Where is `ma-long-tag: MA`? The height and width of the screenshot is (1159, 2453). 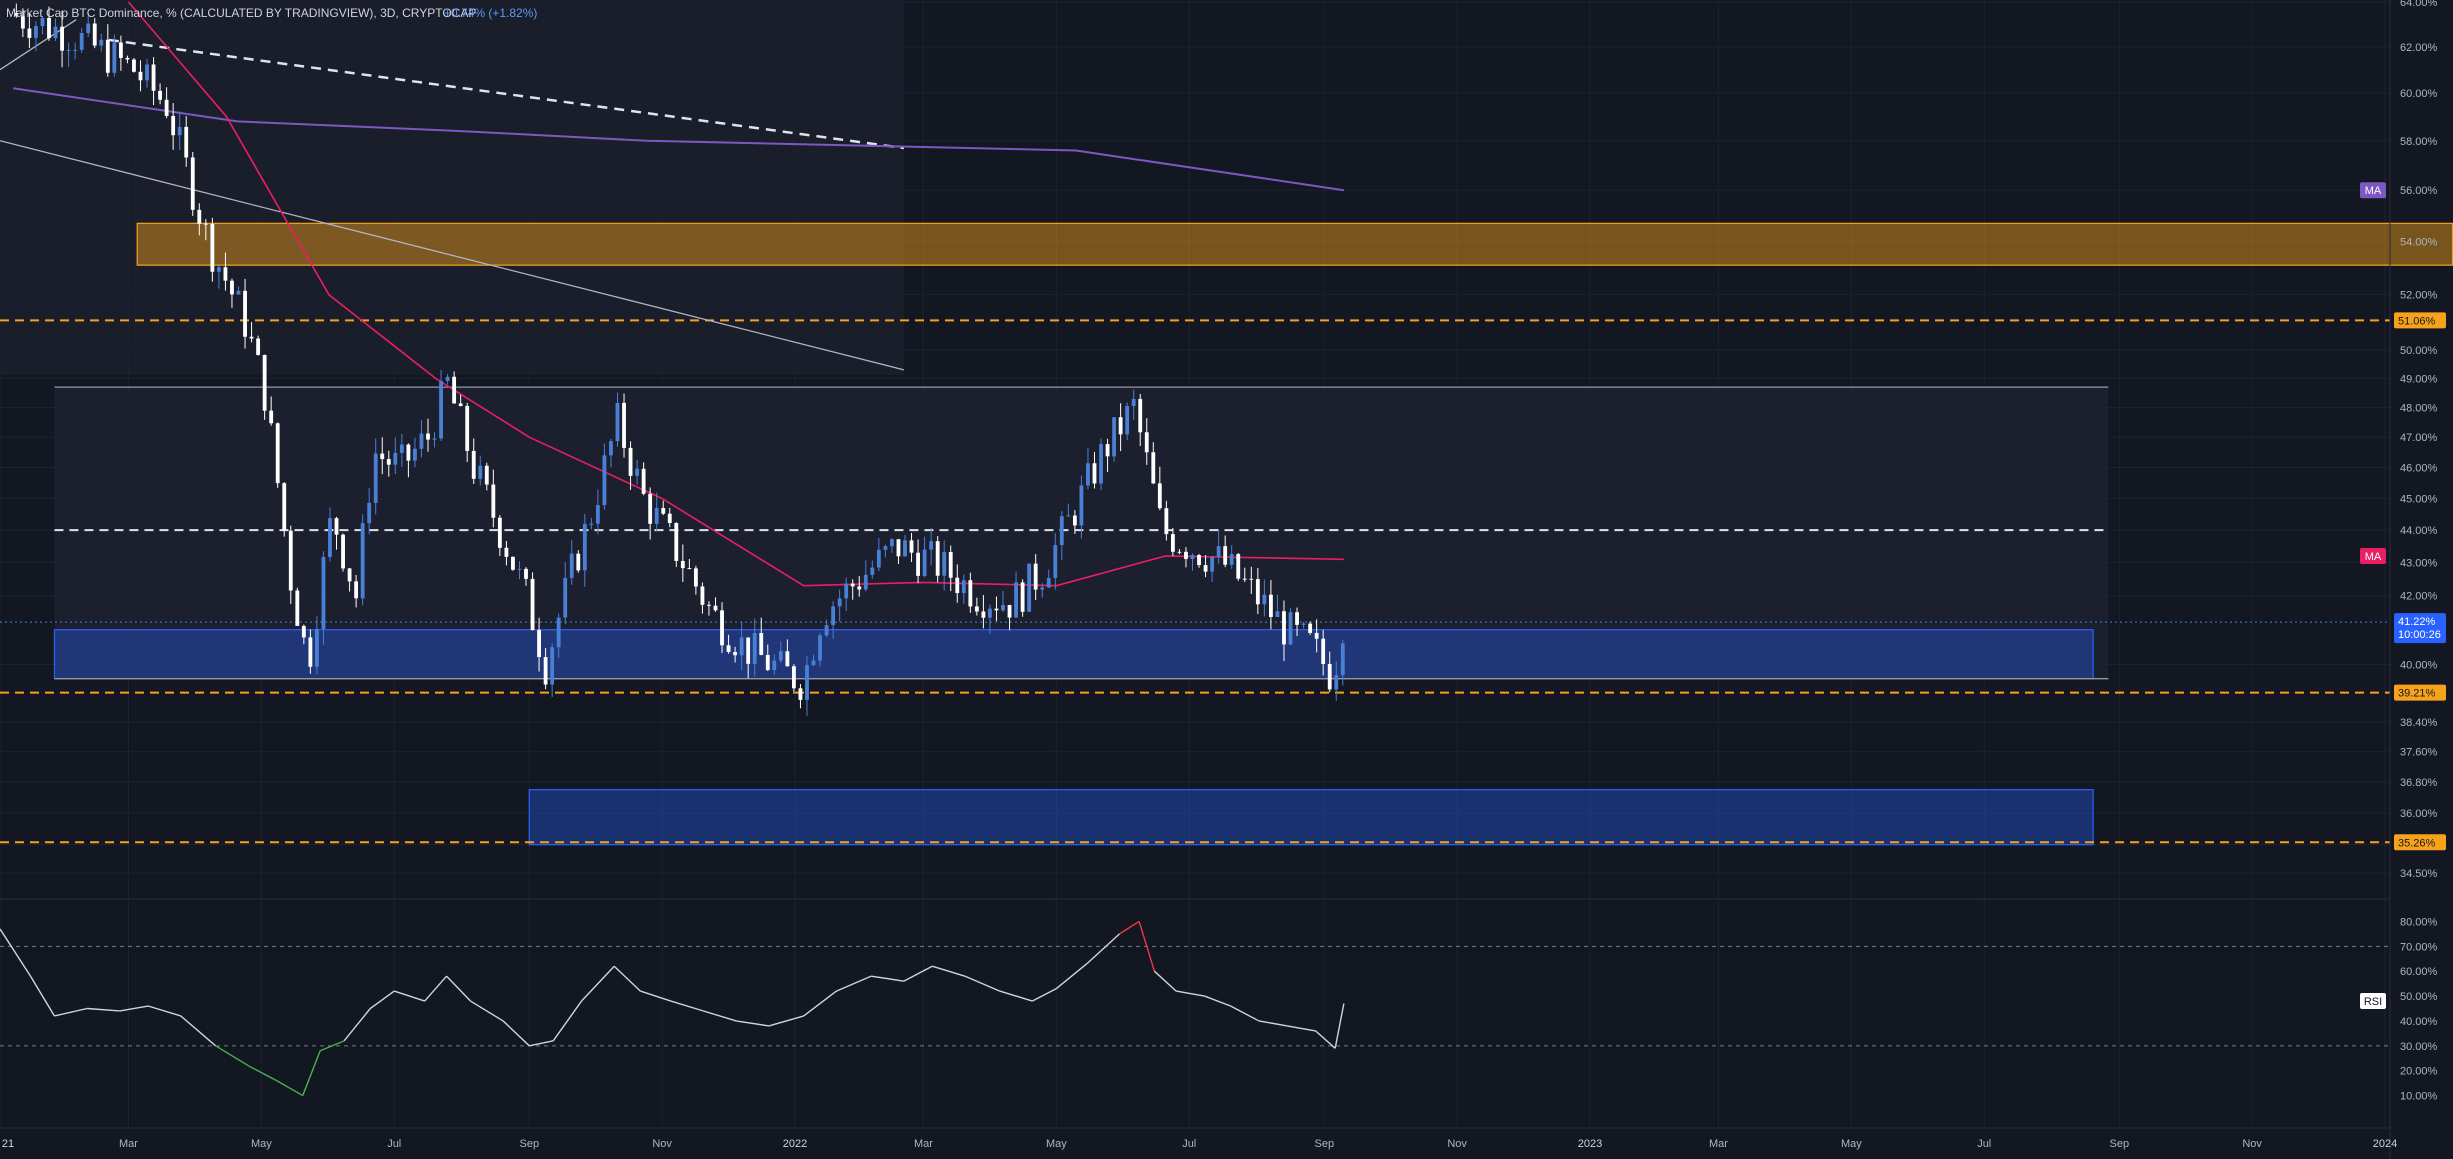
ma-long-tag: MA is located at coordinates (2373, 191).